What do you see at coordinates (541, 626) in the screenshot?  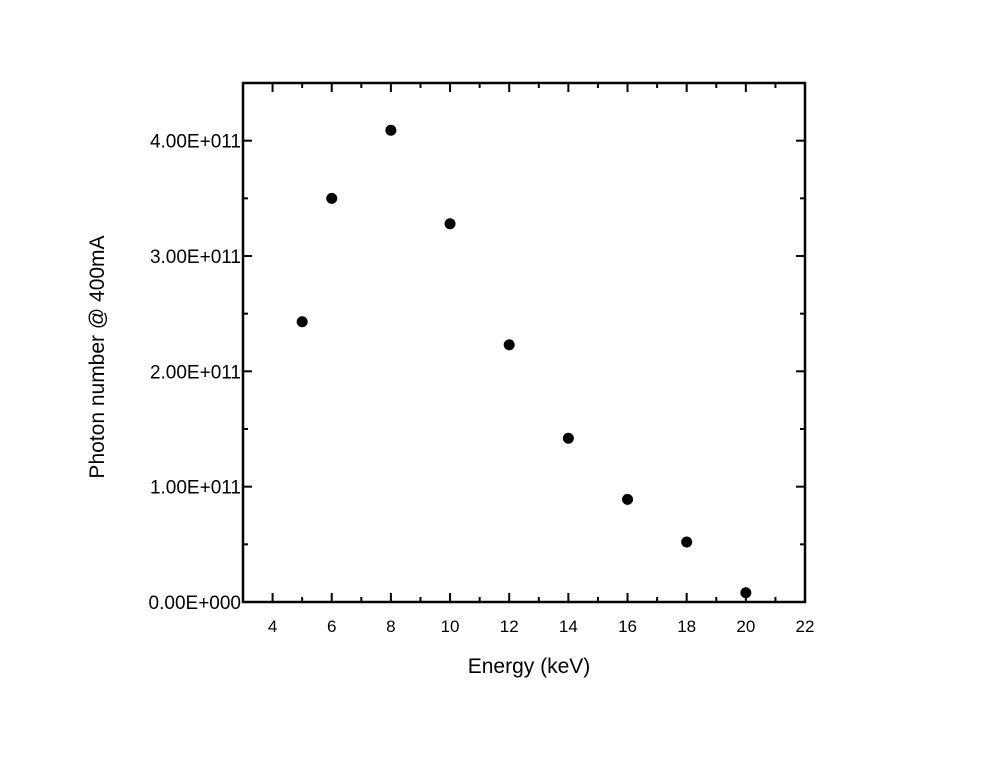 I see `x-tick-labels: 4 6 8 10 12 14 16 18 20 22` at bounding box center [541, 626].